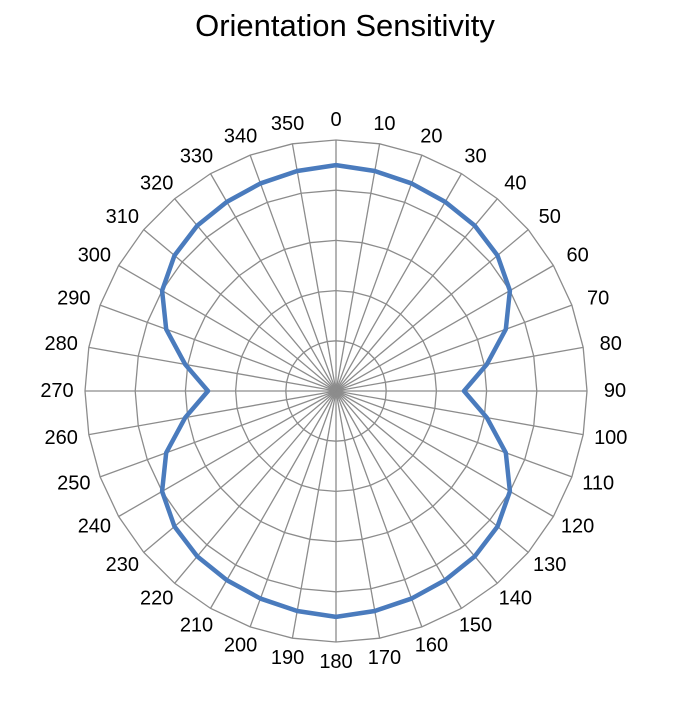  Describe the element at coordinates (240, 136) in the screenshot. I see `tick-label: 340` at that location.